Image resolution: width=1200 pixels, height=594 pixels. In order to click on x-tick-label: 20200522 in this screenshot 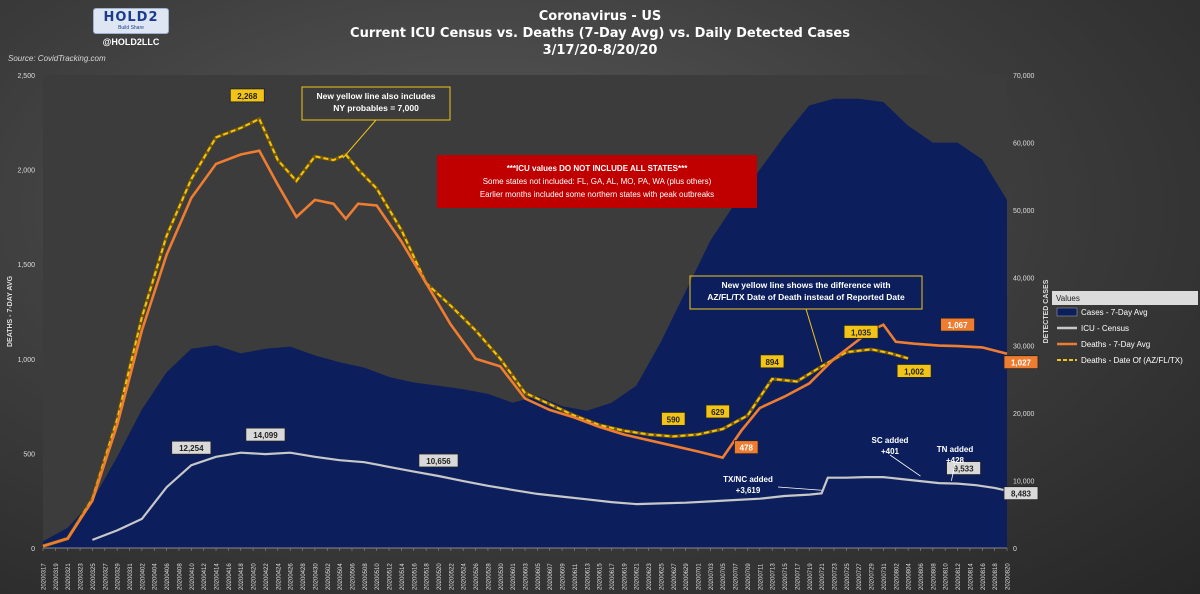, I will do `click(452, 576)`.